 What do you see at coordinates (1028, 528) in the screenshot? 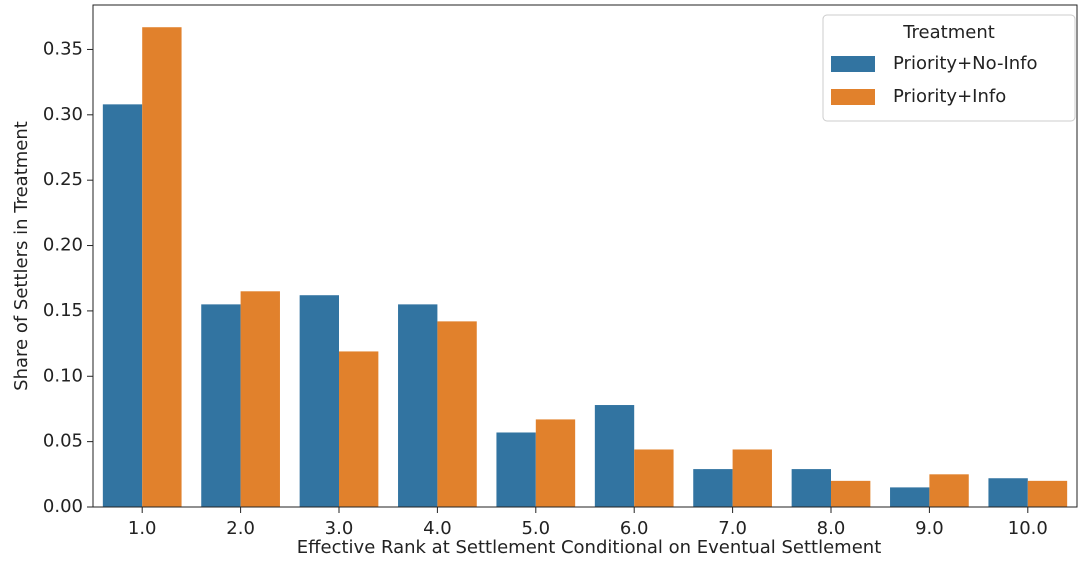
I see `x-tick-label: 10.0` at bounding box center [1028, 528].